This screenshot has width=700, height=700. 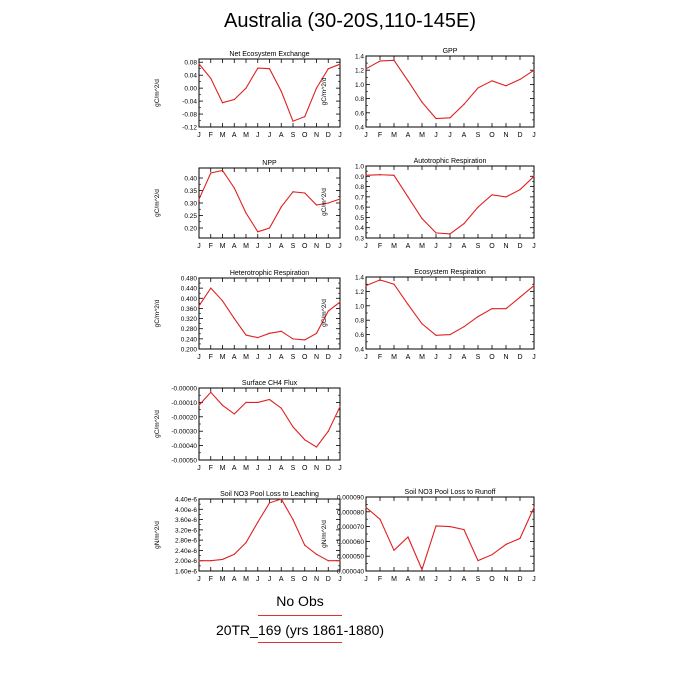 I want to click on y-tick-label: 2.00e-6, so click(x=186, y=561).